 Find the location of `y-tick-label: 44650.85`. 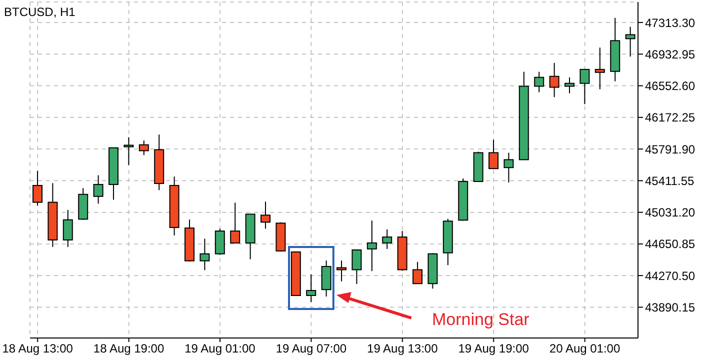

y-tick-label: 44650.85 is located at coordinates (670, 244).